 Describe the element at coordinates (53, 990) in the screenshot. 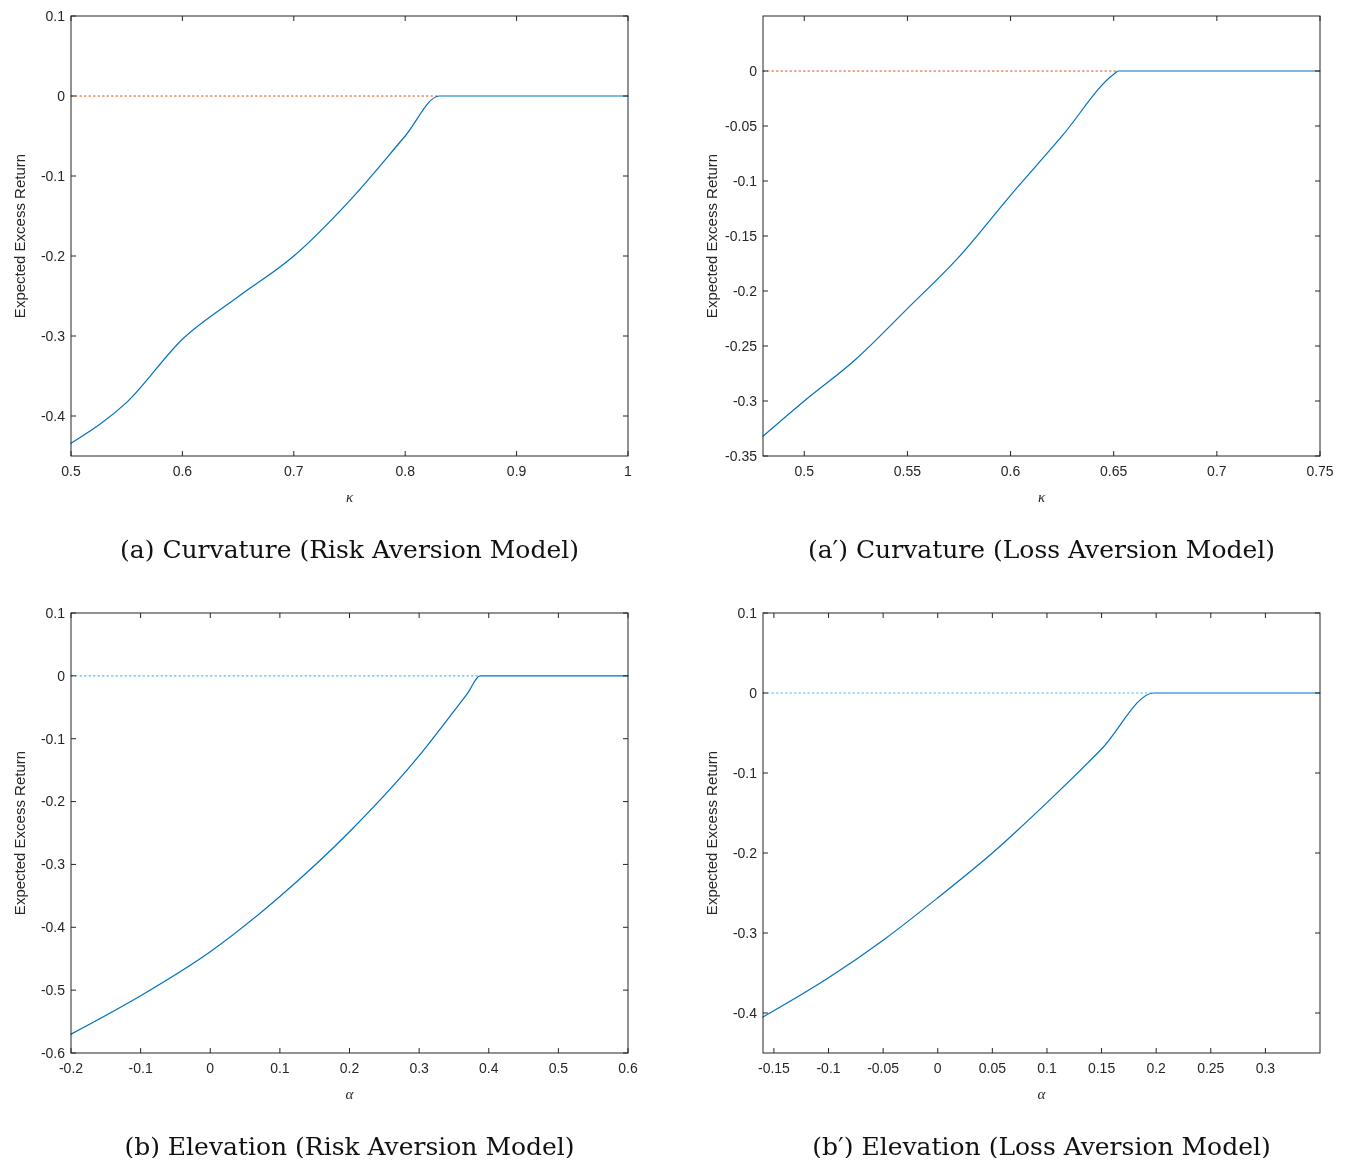

I see `y-tick-label: -0.5` at that location.